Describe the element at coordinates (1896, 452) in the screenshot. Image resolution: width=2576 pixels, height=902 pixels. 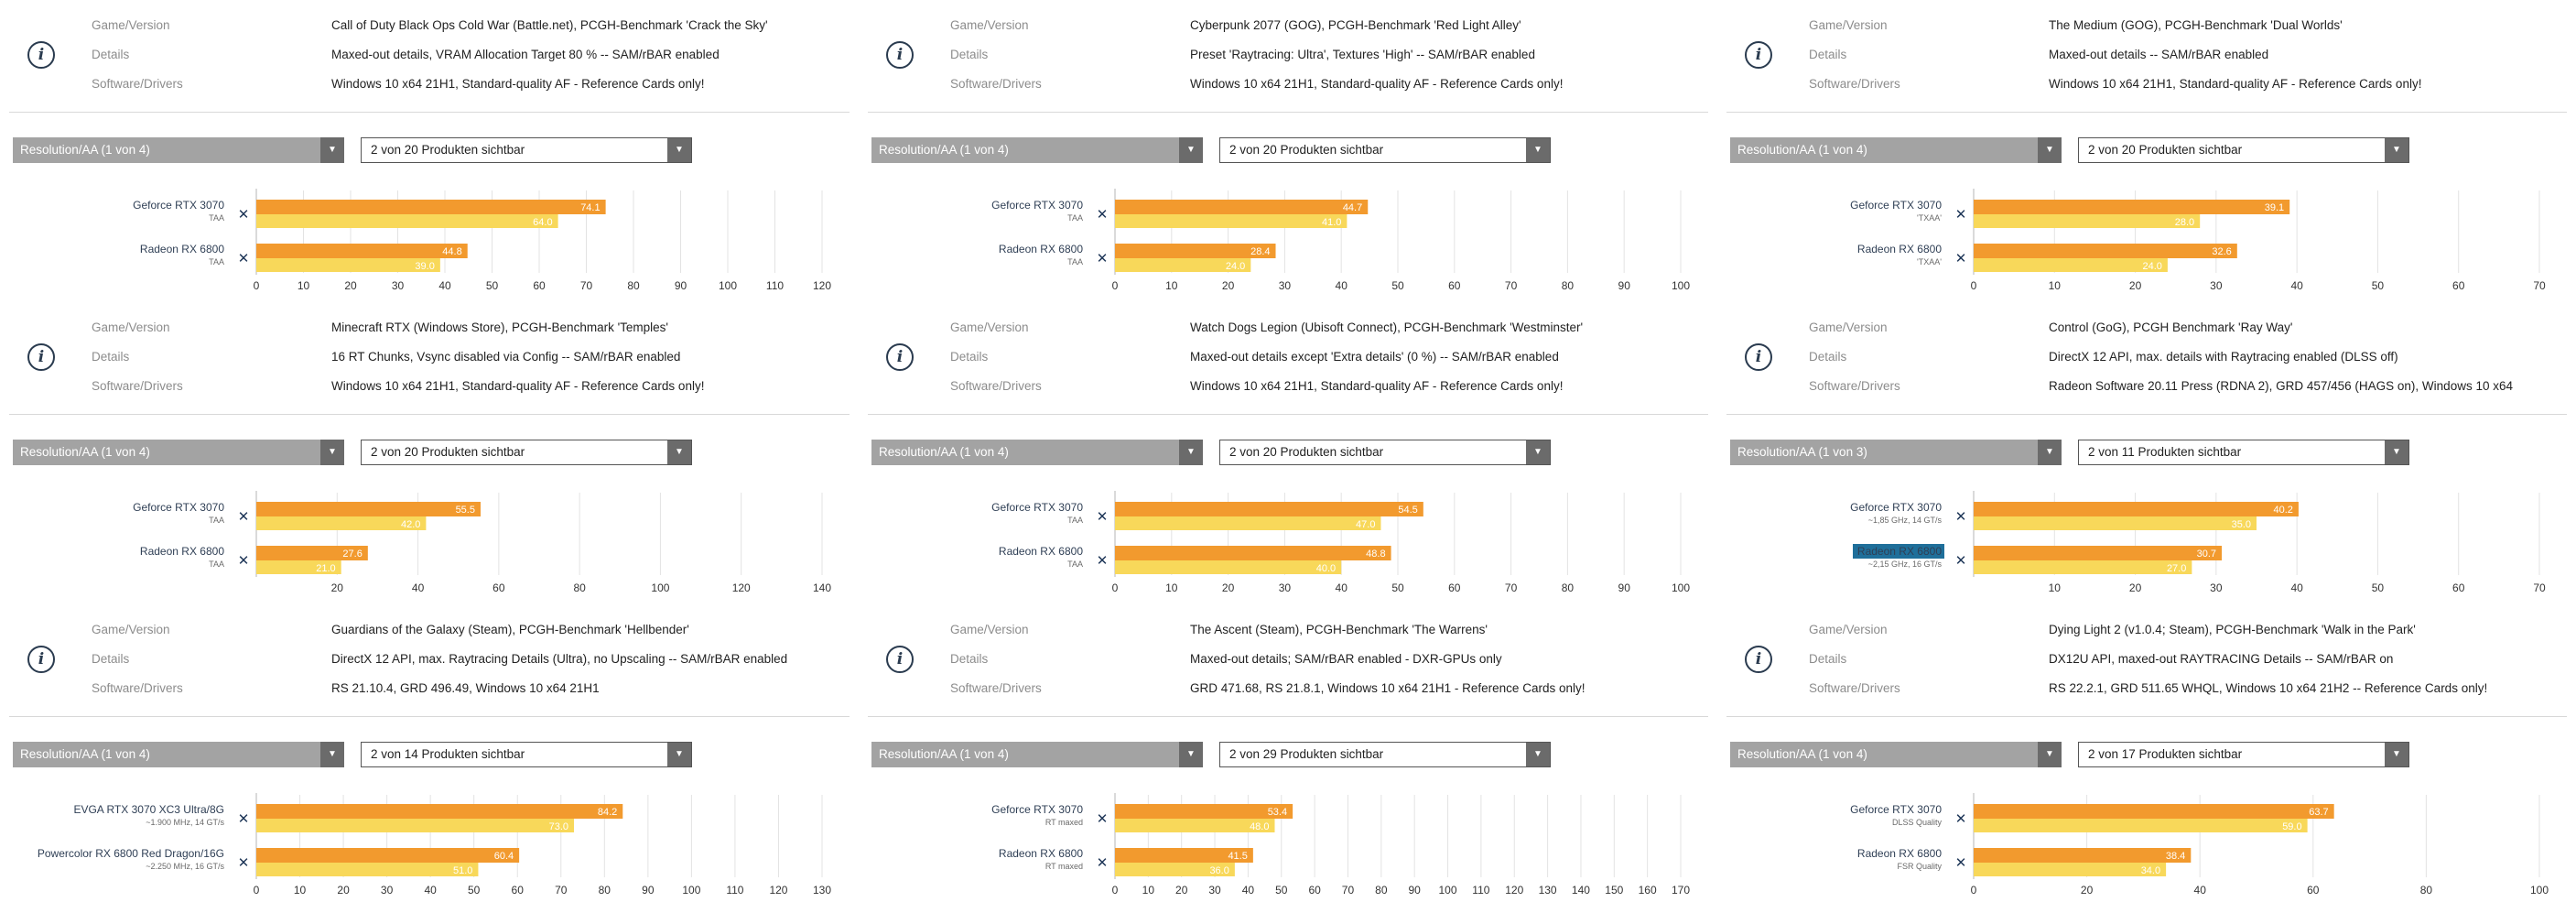
I see `resolution-select: Resolution/AA (1 von 3) ▼` at that location.